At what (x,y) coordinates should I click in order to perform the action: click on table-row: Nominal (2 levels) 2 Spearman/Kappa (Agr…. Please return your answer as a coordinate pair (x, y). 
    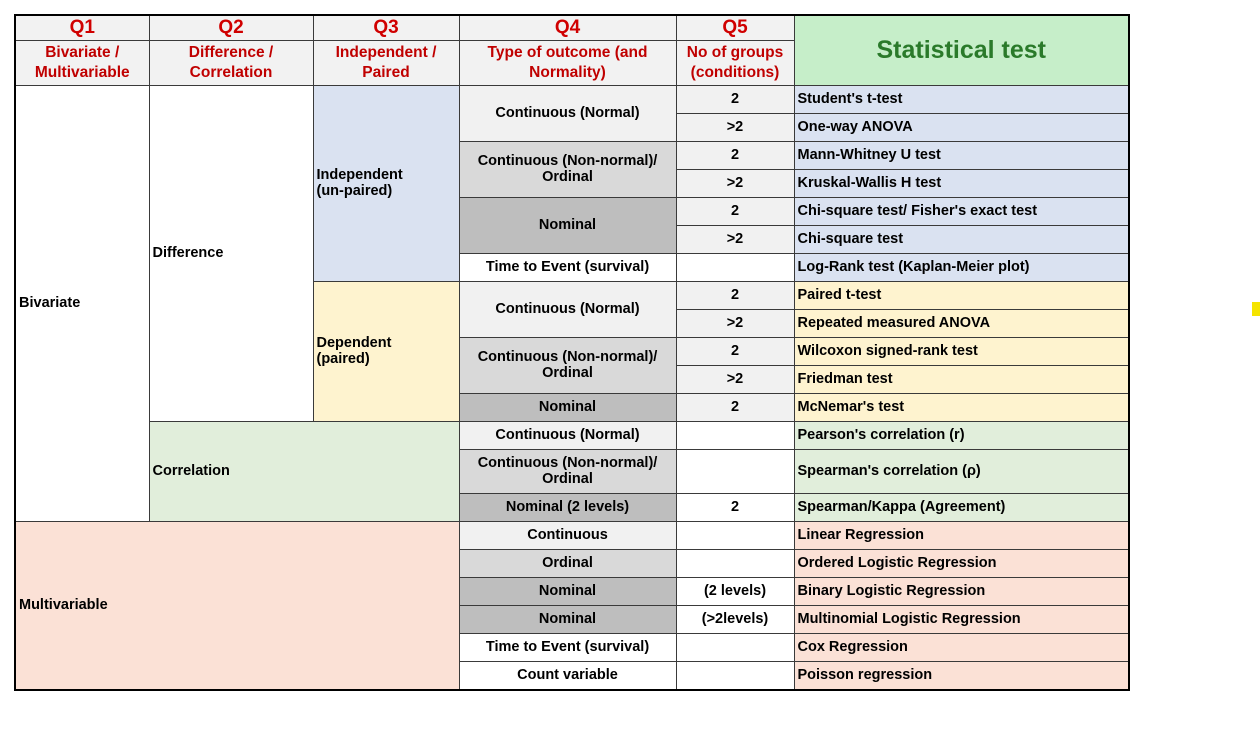
    Looking at the image, I should click on (572, 507).